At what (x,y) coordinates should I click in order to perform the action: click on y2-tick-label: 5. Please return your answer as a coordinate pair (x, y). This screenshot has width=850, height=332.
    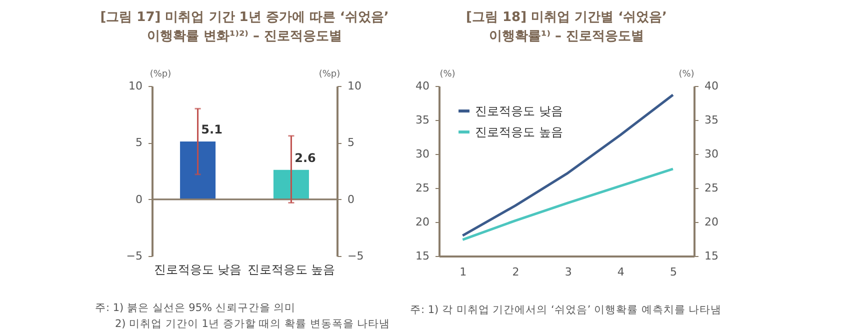
    Looking at the image, I should click on (351, 143).